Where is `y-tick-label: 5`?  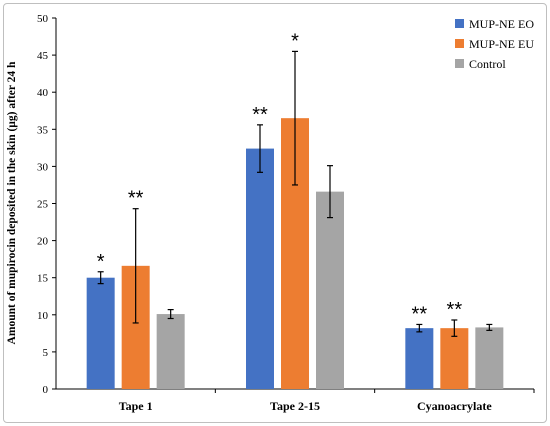 y-tick-label: 5 is located at coordinates (46, 353).